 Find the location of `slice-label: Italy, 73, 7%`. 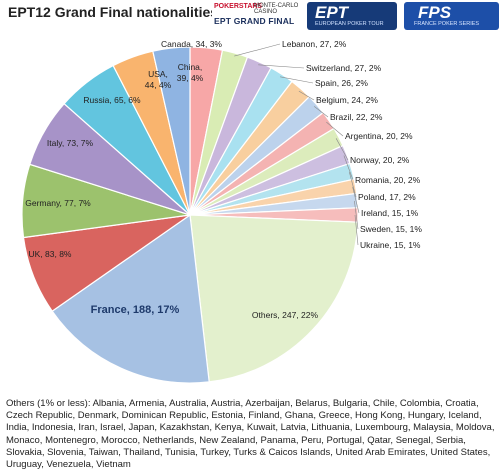

slice-label: Italy, 73, 7% is located at coordinates (70, 143).